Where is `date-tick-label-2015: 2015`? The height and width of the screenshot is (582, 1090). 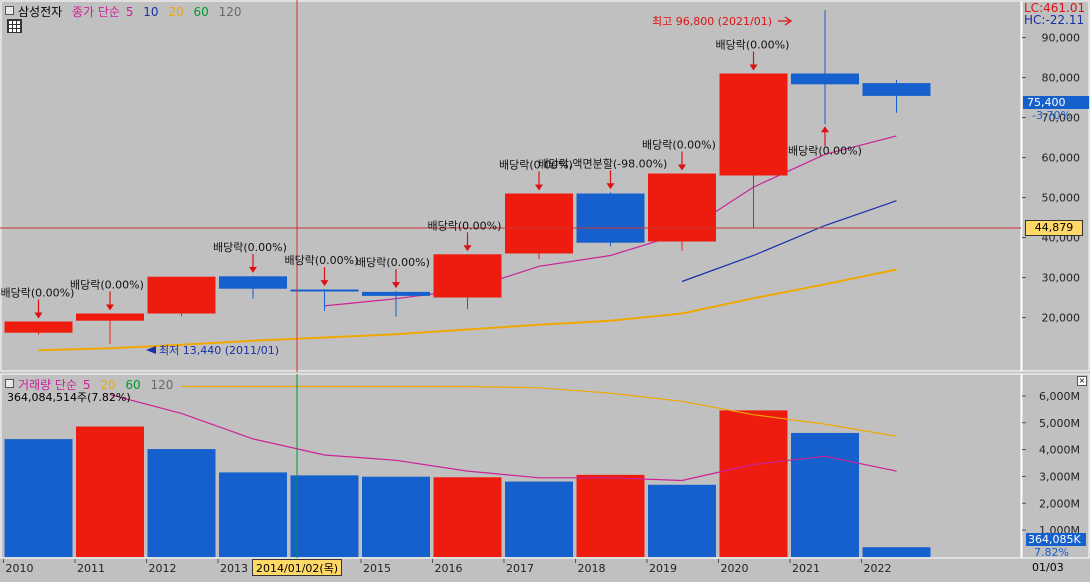 date-tick-label-2015: 2015 is located at coordinates (377, 568).